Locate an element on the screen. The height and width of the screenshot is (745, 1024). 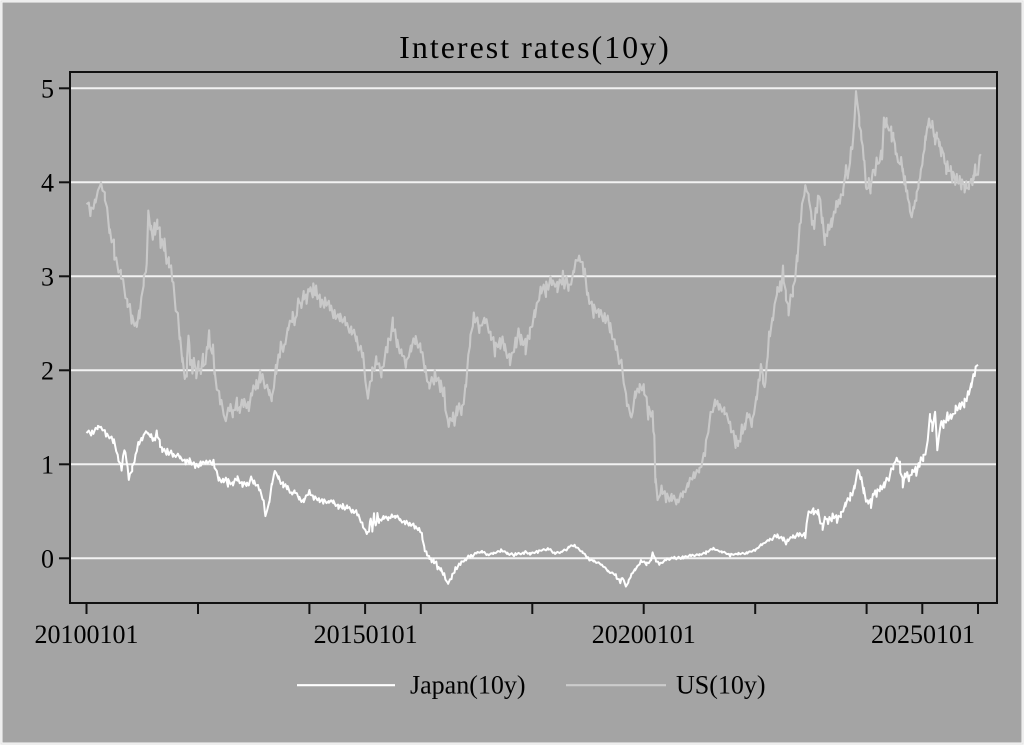
svg-text: 2 is located at coordinates (47, 371).